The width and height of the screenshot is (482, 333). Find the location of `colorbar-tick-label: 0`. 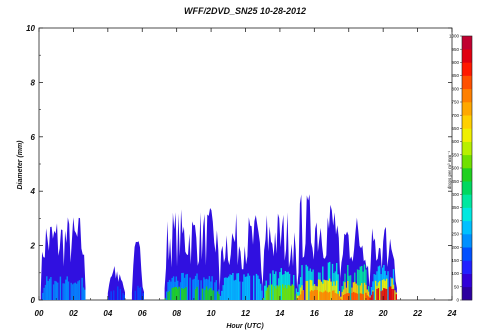

colorbar-tick-label: 0 is located at coordinates (457, 300).